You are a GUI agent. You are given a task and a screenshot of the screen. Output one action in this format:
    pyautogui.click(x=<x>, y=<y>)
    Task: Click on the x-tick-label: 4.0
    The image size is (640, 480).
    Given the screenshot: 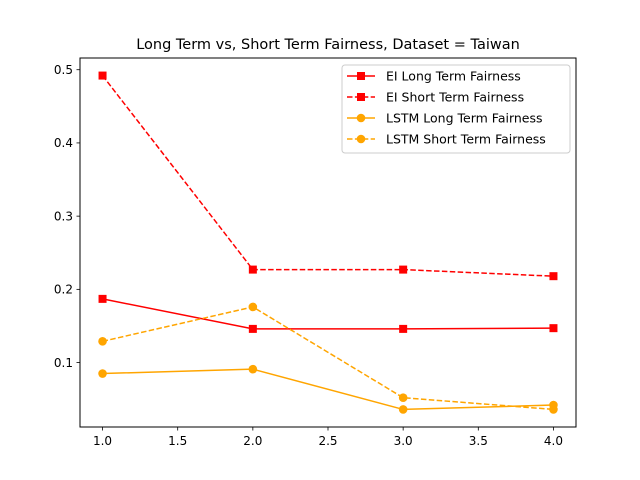 What is the action you would take?
    pyautogui.click(x=553, y=441)
    